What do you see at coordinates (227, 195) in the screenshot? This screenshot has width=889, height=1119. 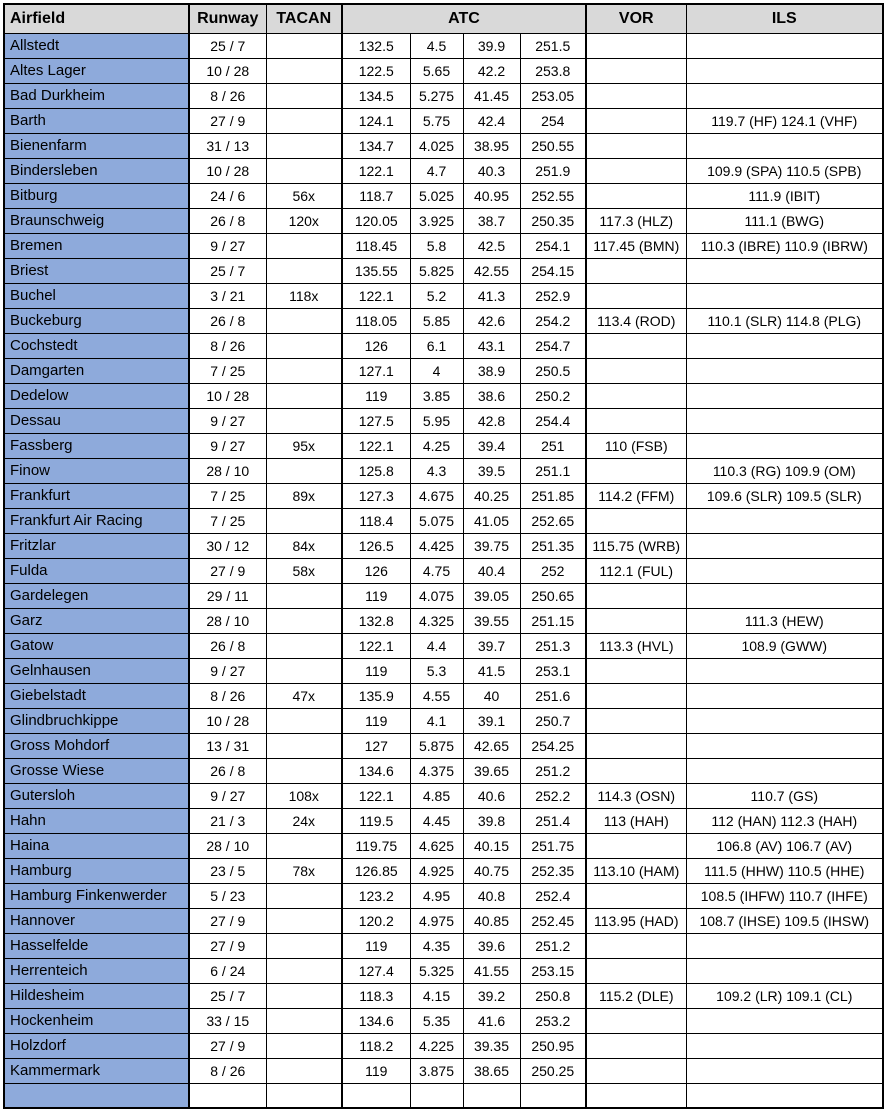 I see `runway-cell: 24 / 6` at bounding box center [227, 195].